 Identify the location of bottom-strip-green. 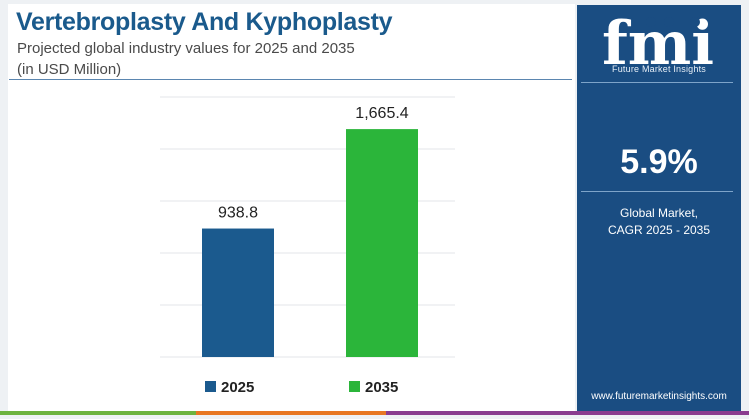
(98, 413).